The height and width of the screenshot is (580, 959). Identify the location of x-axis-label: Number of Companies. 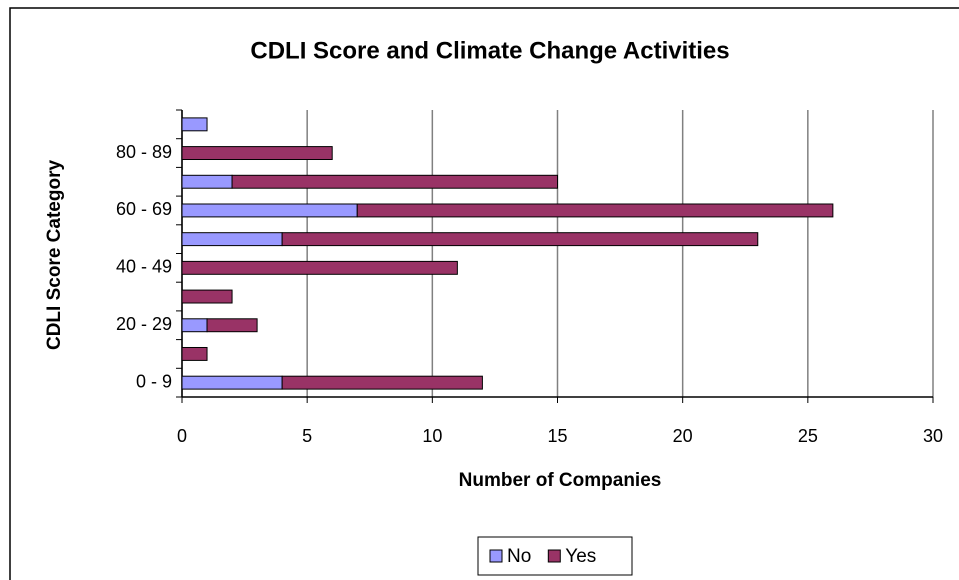
(560, 480).